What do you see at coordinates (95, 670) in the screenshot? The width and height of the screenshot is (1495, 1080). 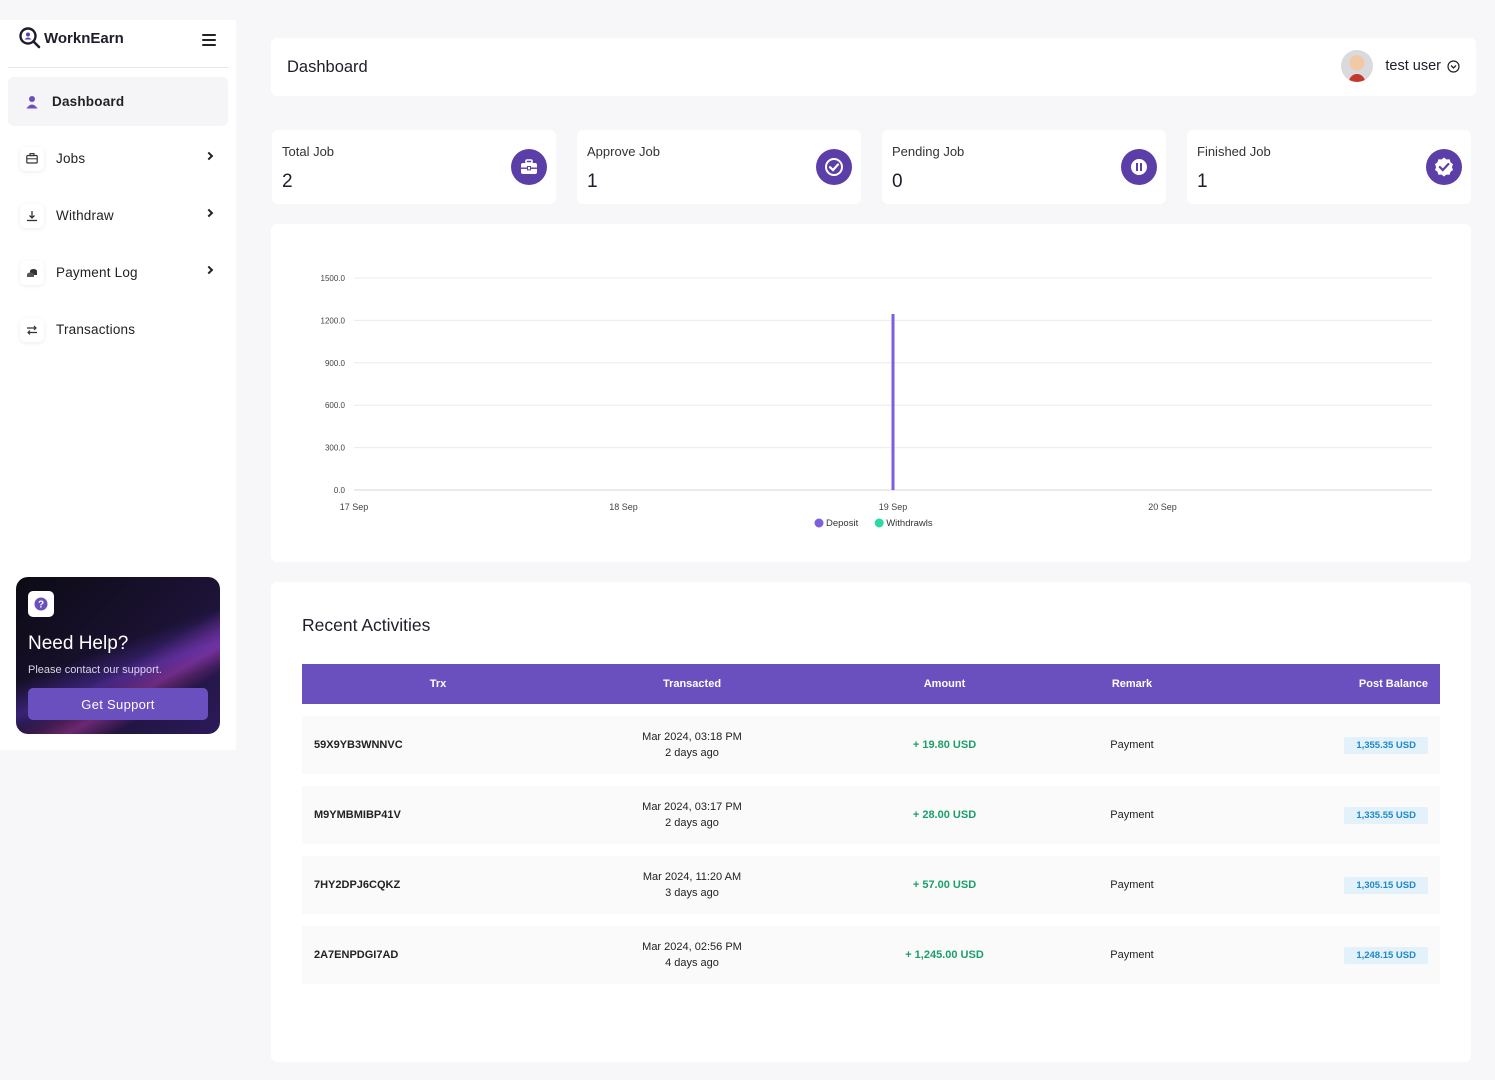 I see `help-subtitle: Please contact our support.` at bounding box center [95, 670].